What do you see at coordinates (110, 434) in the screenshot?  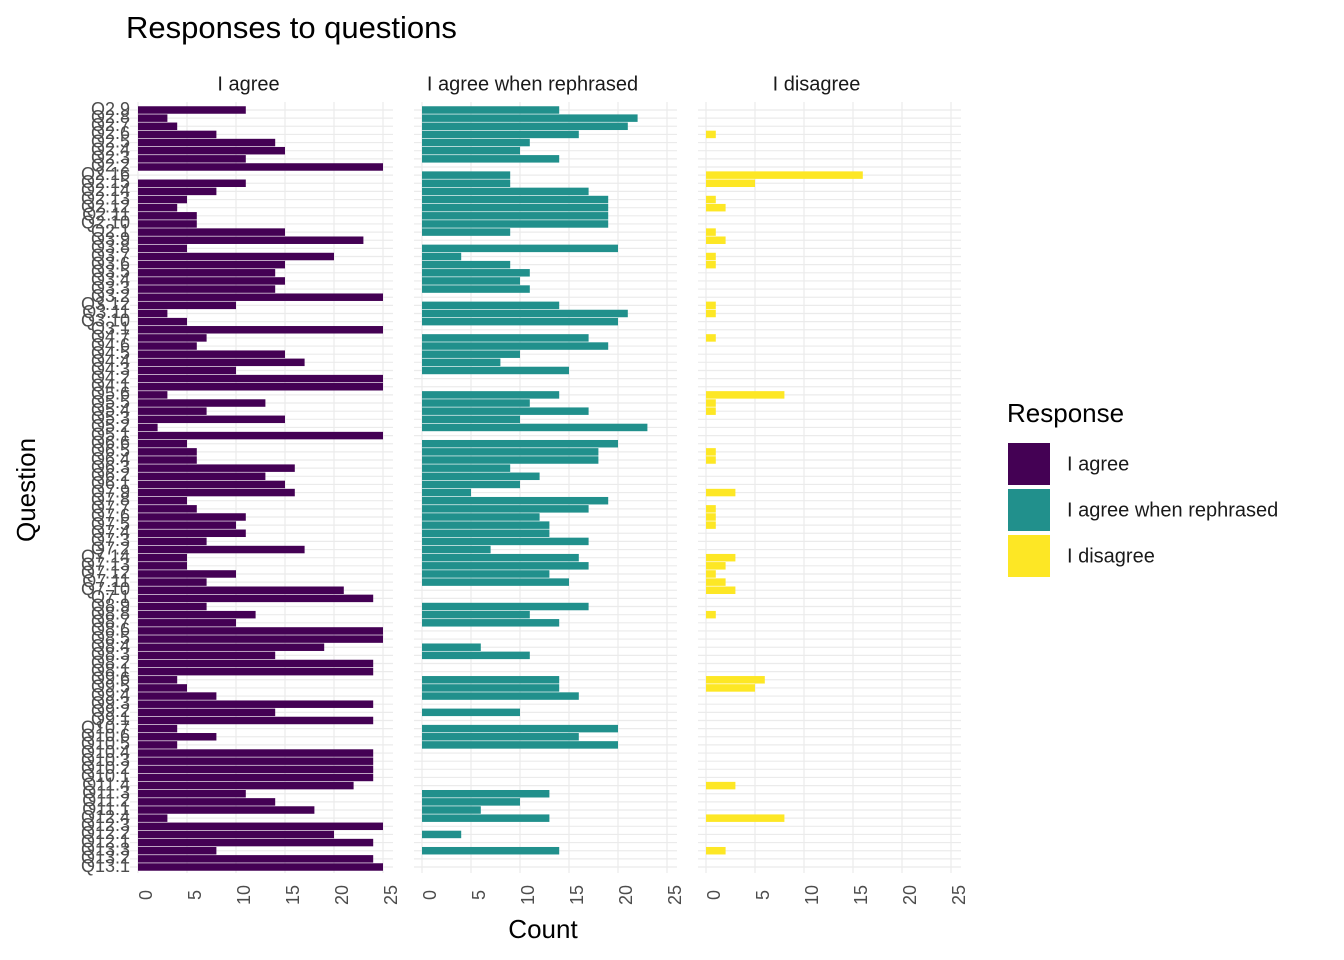 I see `y-tick-label: Q5.1` at bounding box center [110, 434].